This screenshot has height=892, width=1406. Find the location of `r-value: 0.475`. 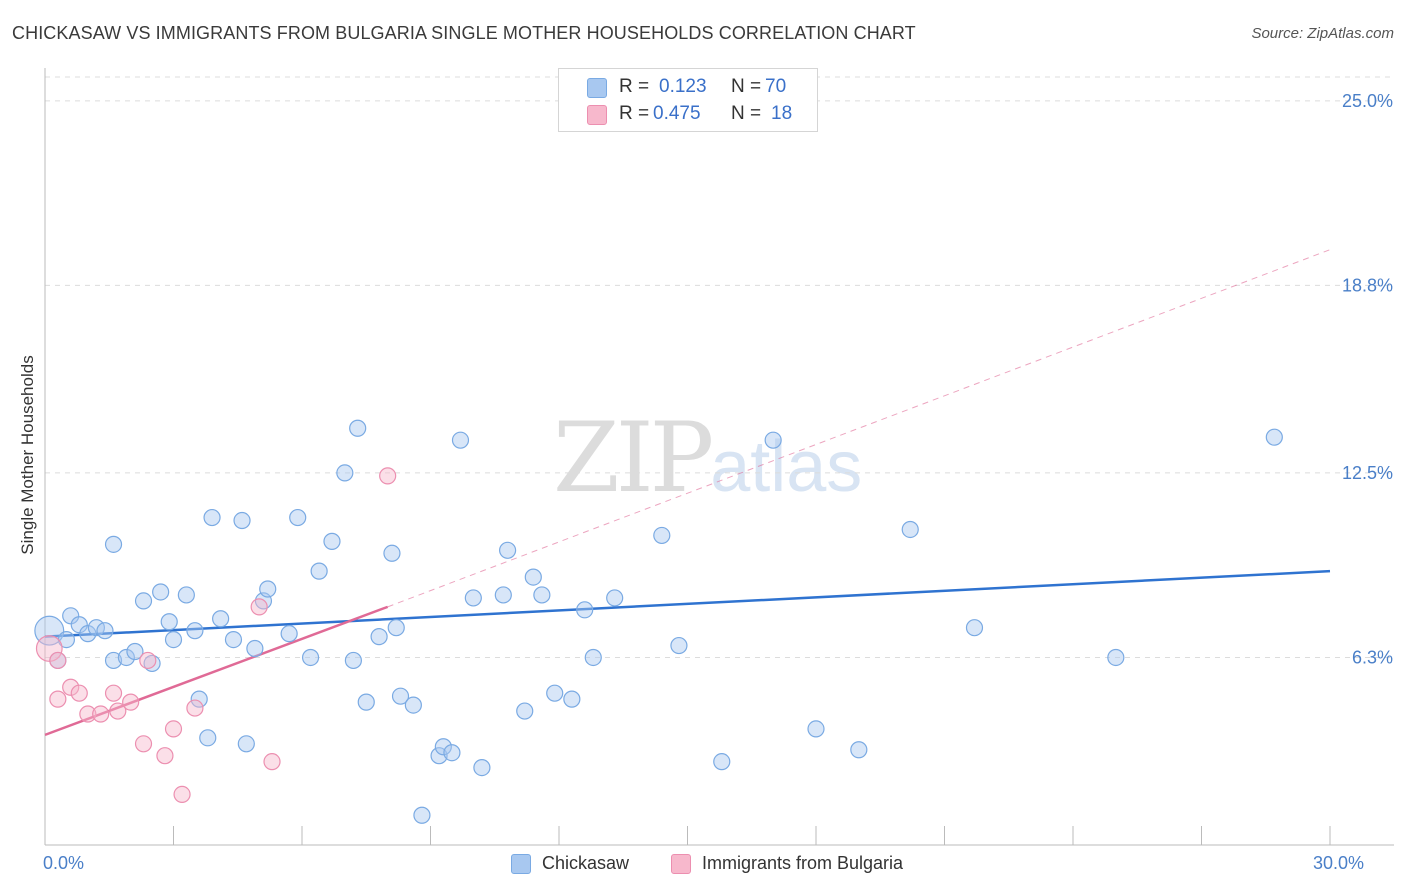

r-value: 0.475 is located at coordinates (677, 113).